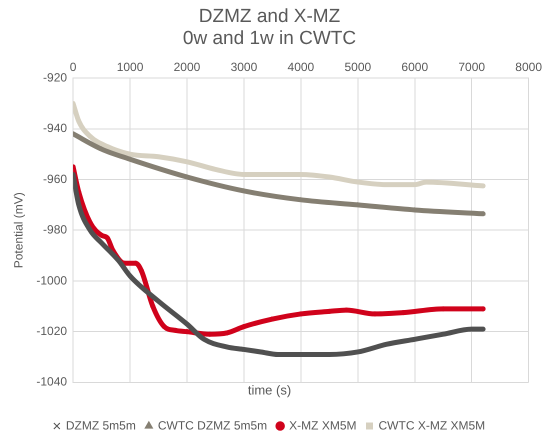 This screenshot has height=446, width=545. What do you see at coordinates (358, 67) in the screenshot?
I see `x-tick-label: 5000` at bounding box center [358, 67].